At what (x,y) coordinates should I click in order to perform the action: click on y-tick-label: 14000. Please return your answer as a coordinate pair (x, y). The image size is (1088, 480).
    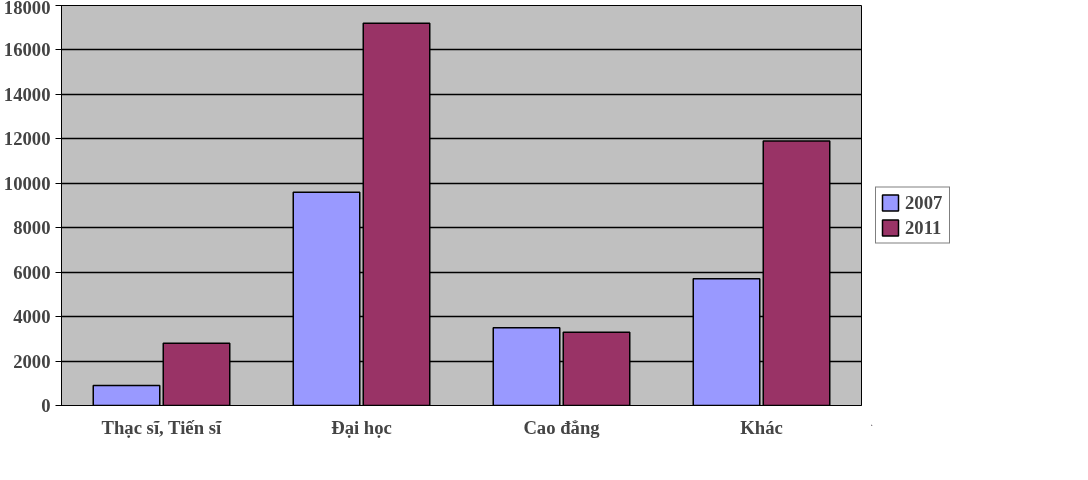
    Looking at the image, I should click on (27, 94).